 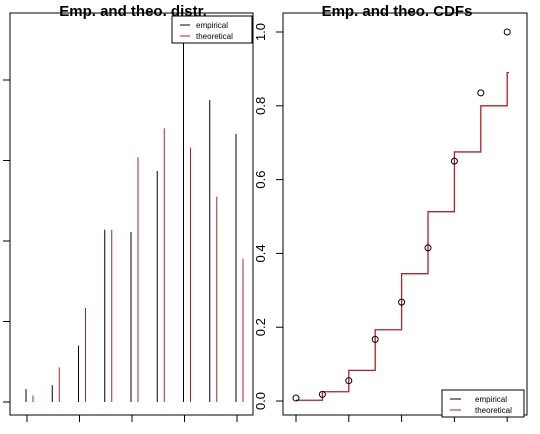 I want to click on distribution-legend: empirical theoretical, so click(x=212, y=29).